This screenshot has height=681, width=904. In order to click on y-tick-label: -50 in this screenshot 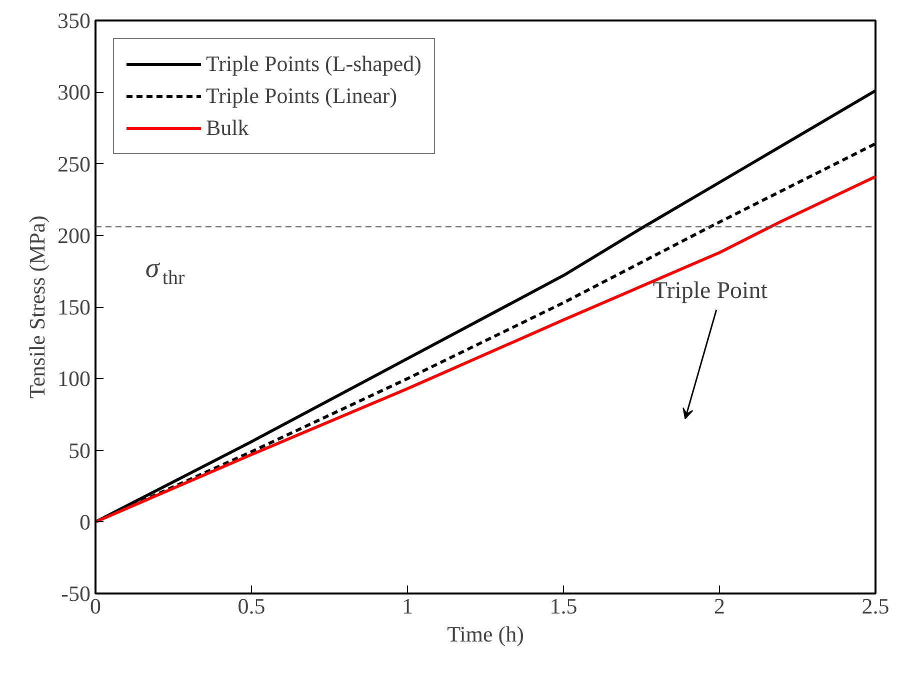, I will do `click(75, 593)`.